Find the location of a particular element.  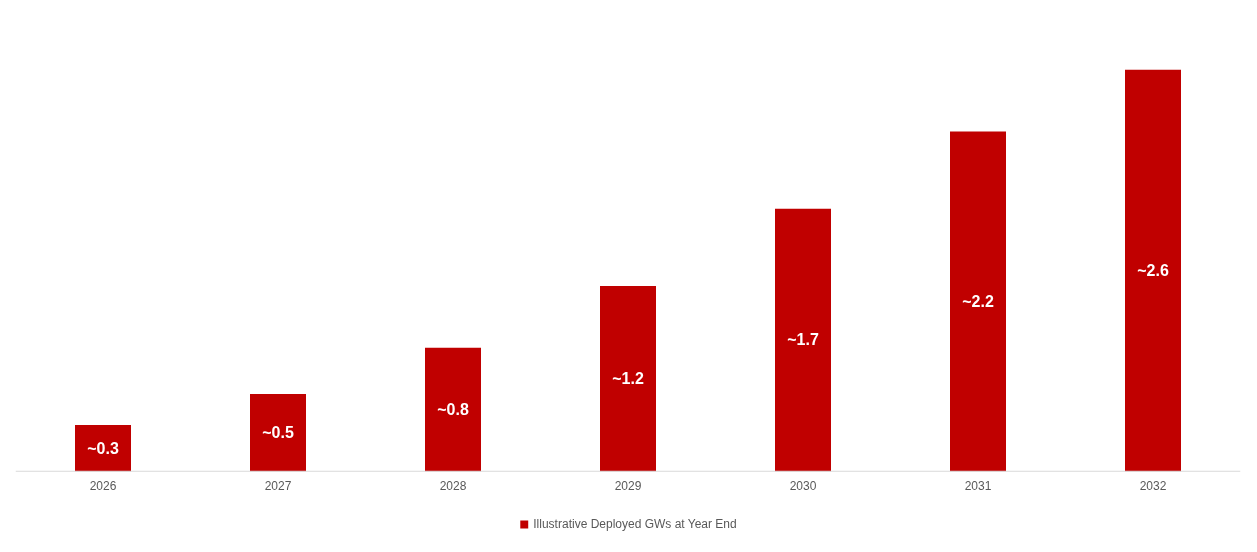

data-label: ~2.2 is located at coordinates (978, 301).